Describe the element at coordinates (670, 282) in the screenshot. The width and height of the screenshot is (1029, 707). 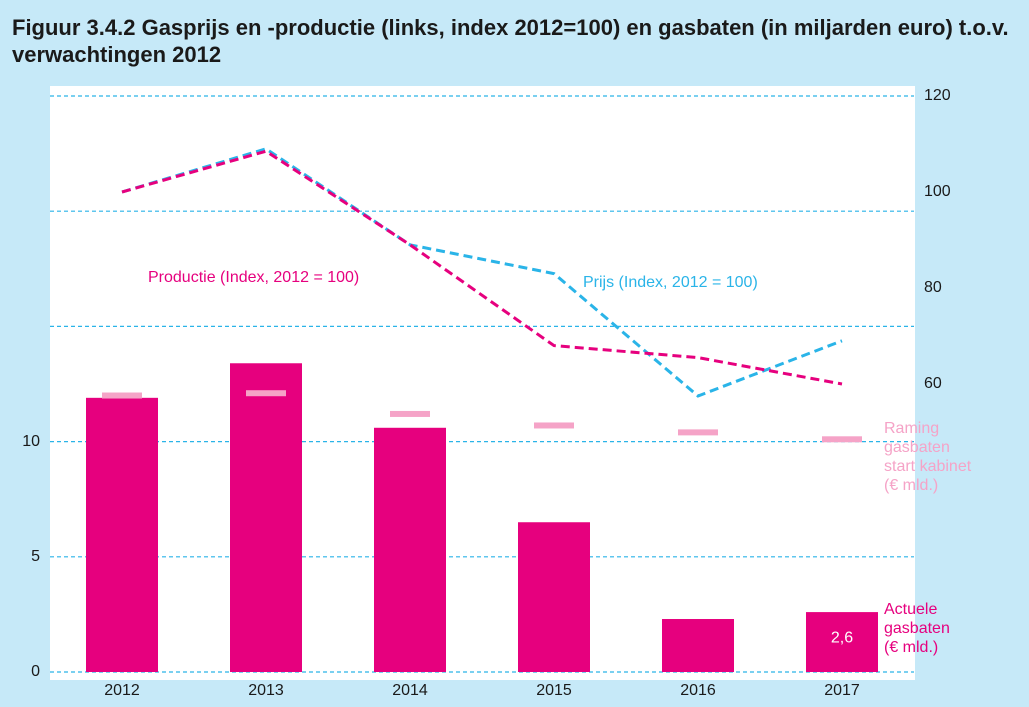
I see `series-label: Prijs (Index, 2012 = 100)` at that location.